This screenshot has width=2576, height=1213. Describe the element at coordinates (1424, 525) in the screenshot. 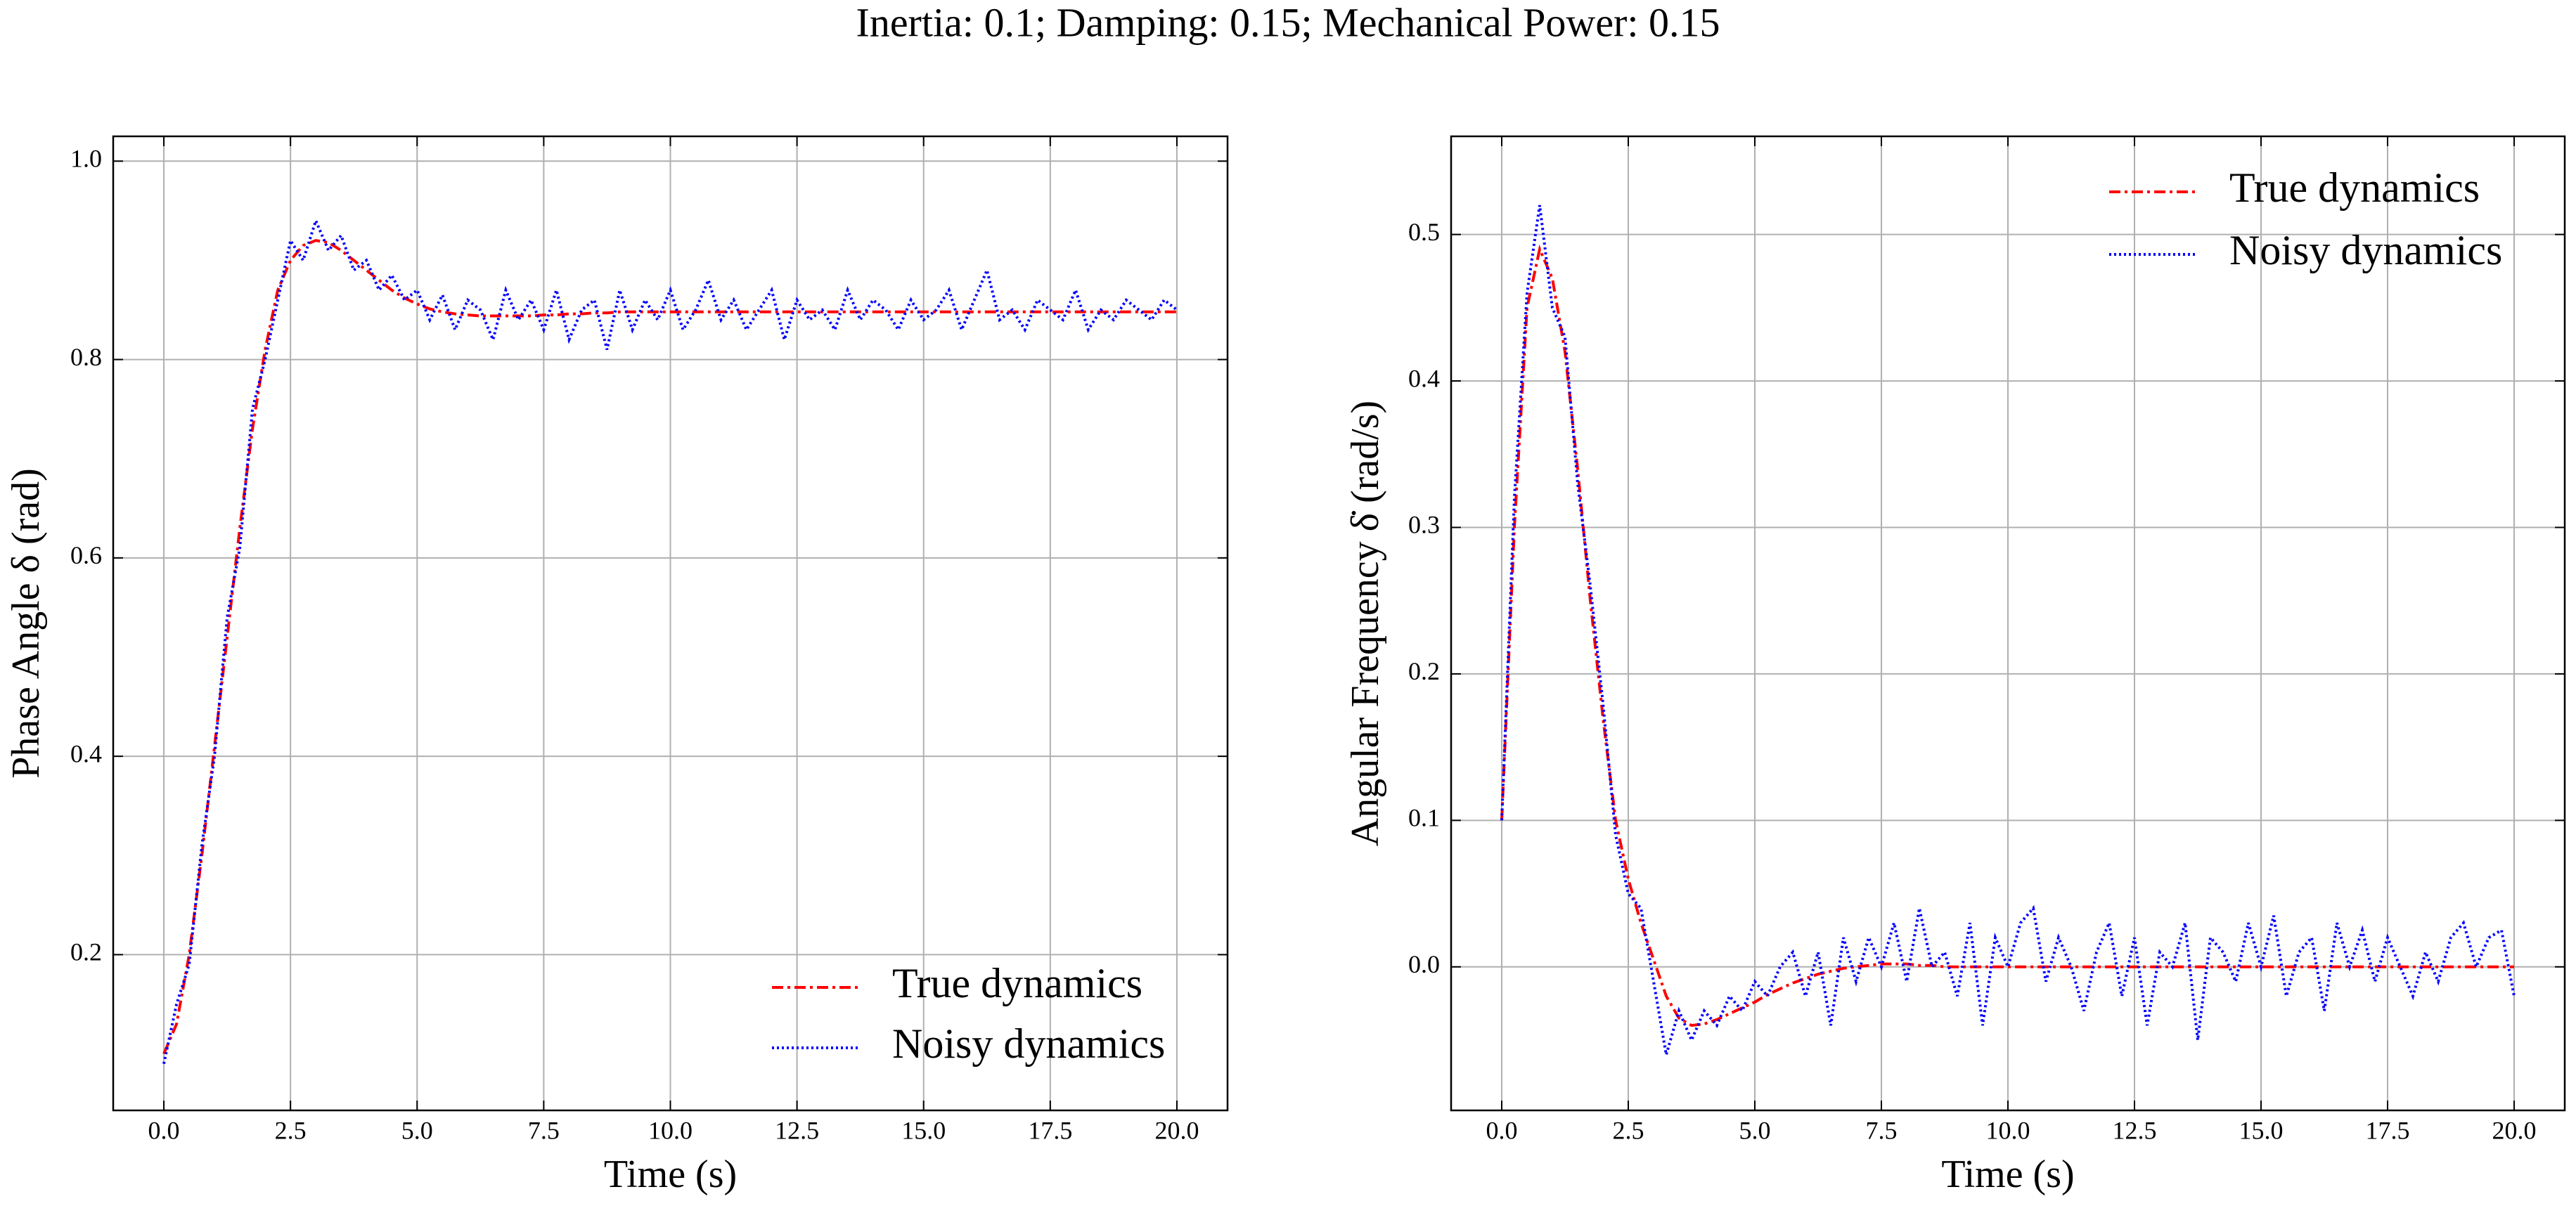

I see `y-tick-label: 0.3` at that location.